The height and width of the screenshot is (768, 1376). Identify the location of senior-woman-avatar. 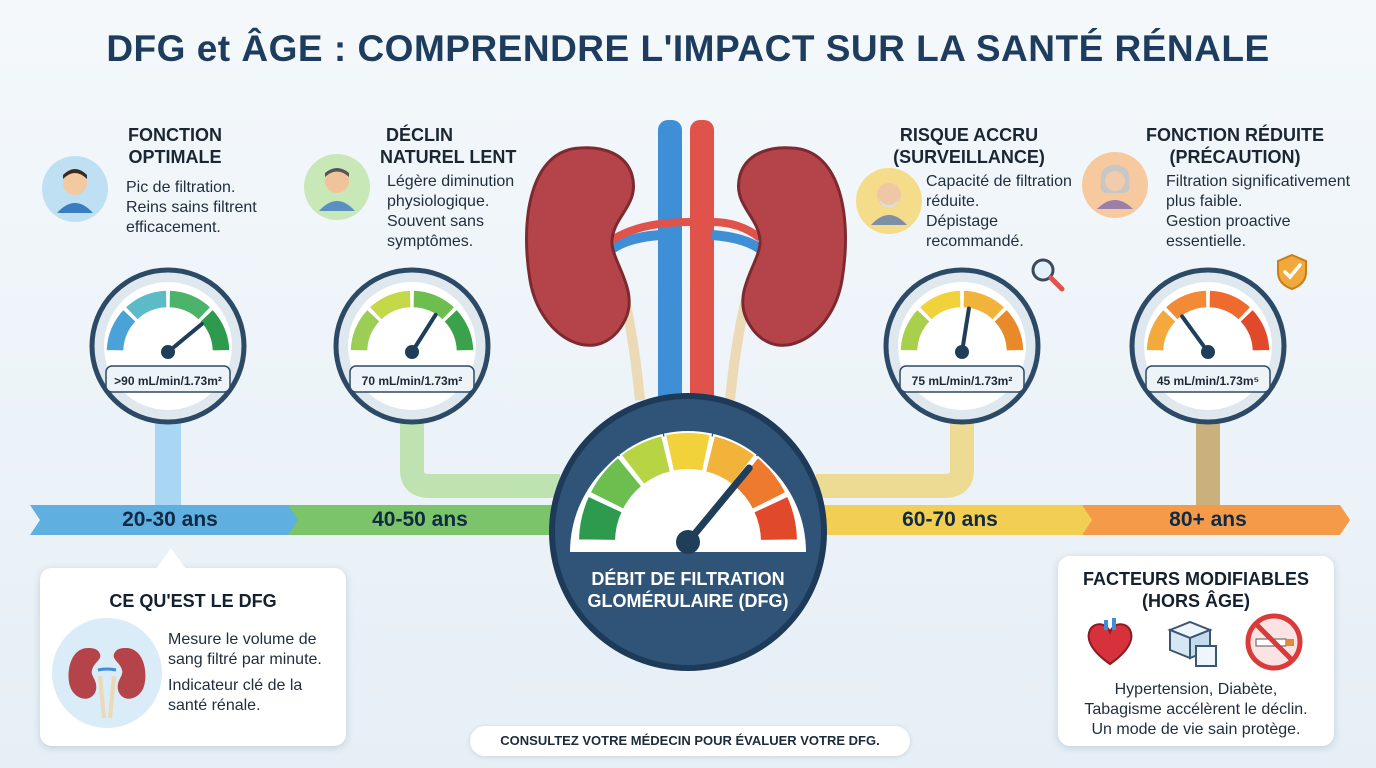
(1115, 185).